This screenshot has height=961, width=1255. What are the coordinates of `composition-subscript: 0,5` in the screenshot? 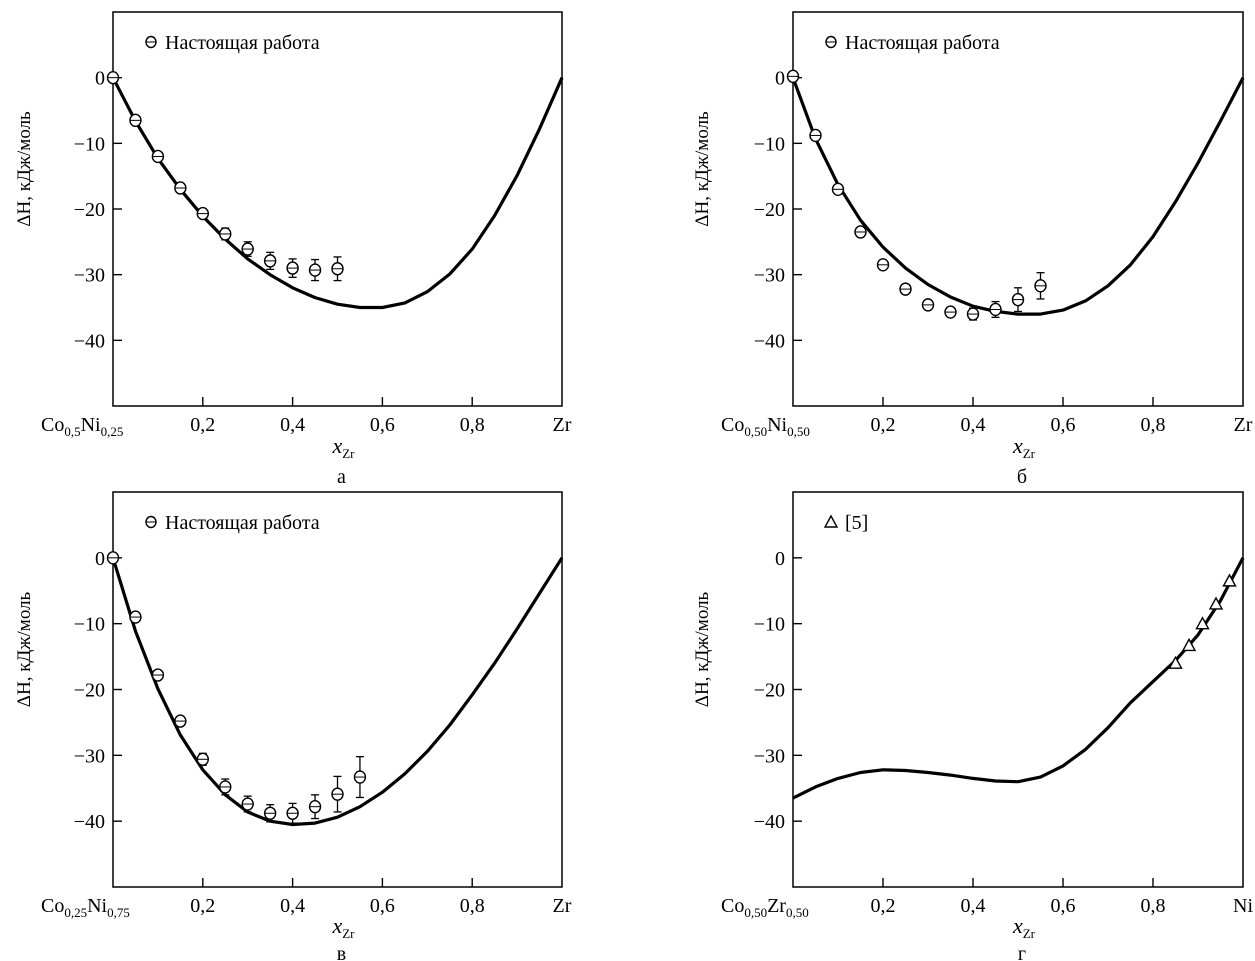 It's located at (72, 431).